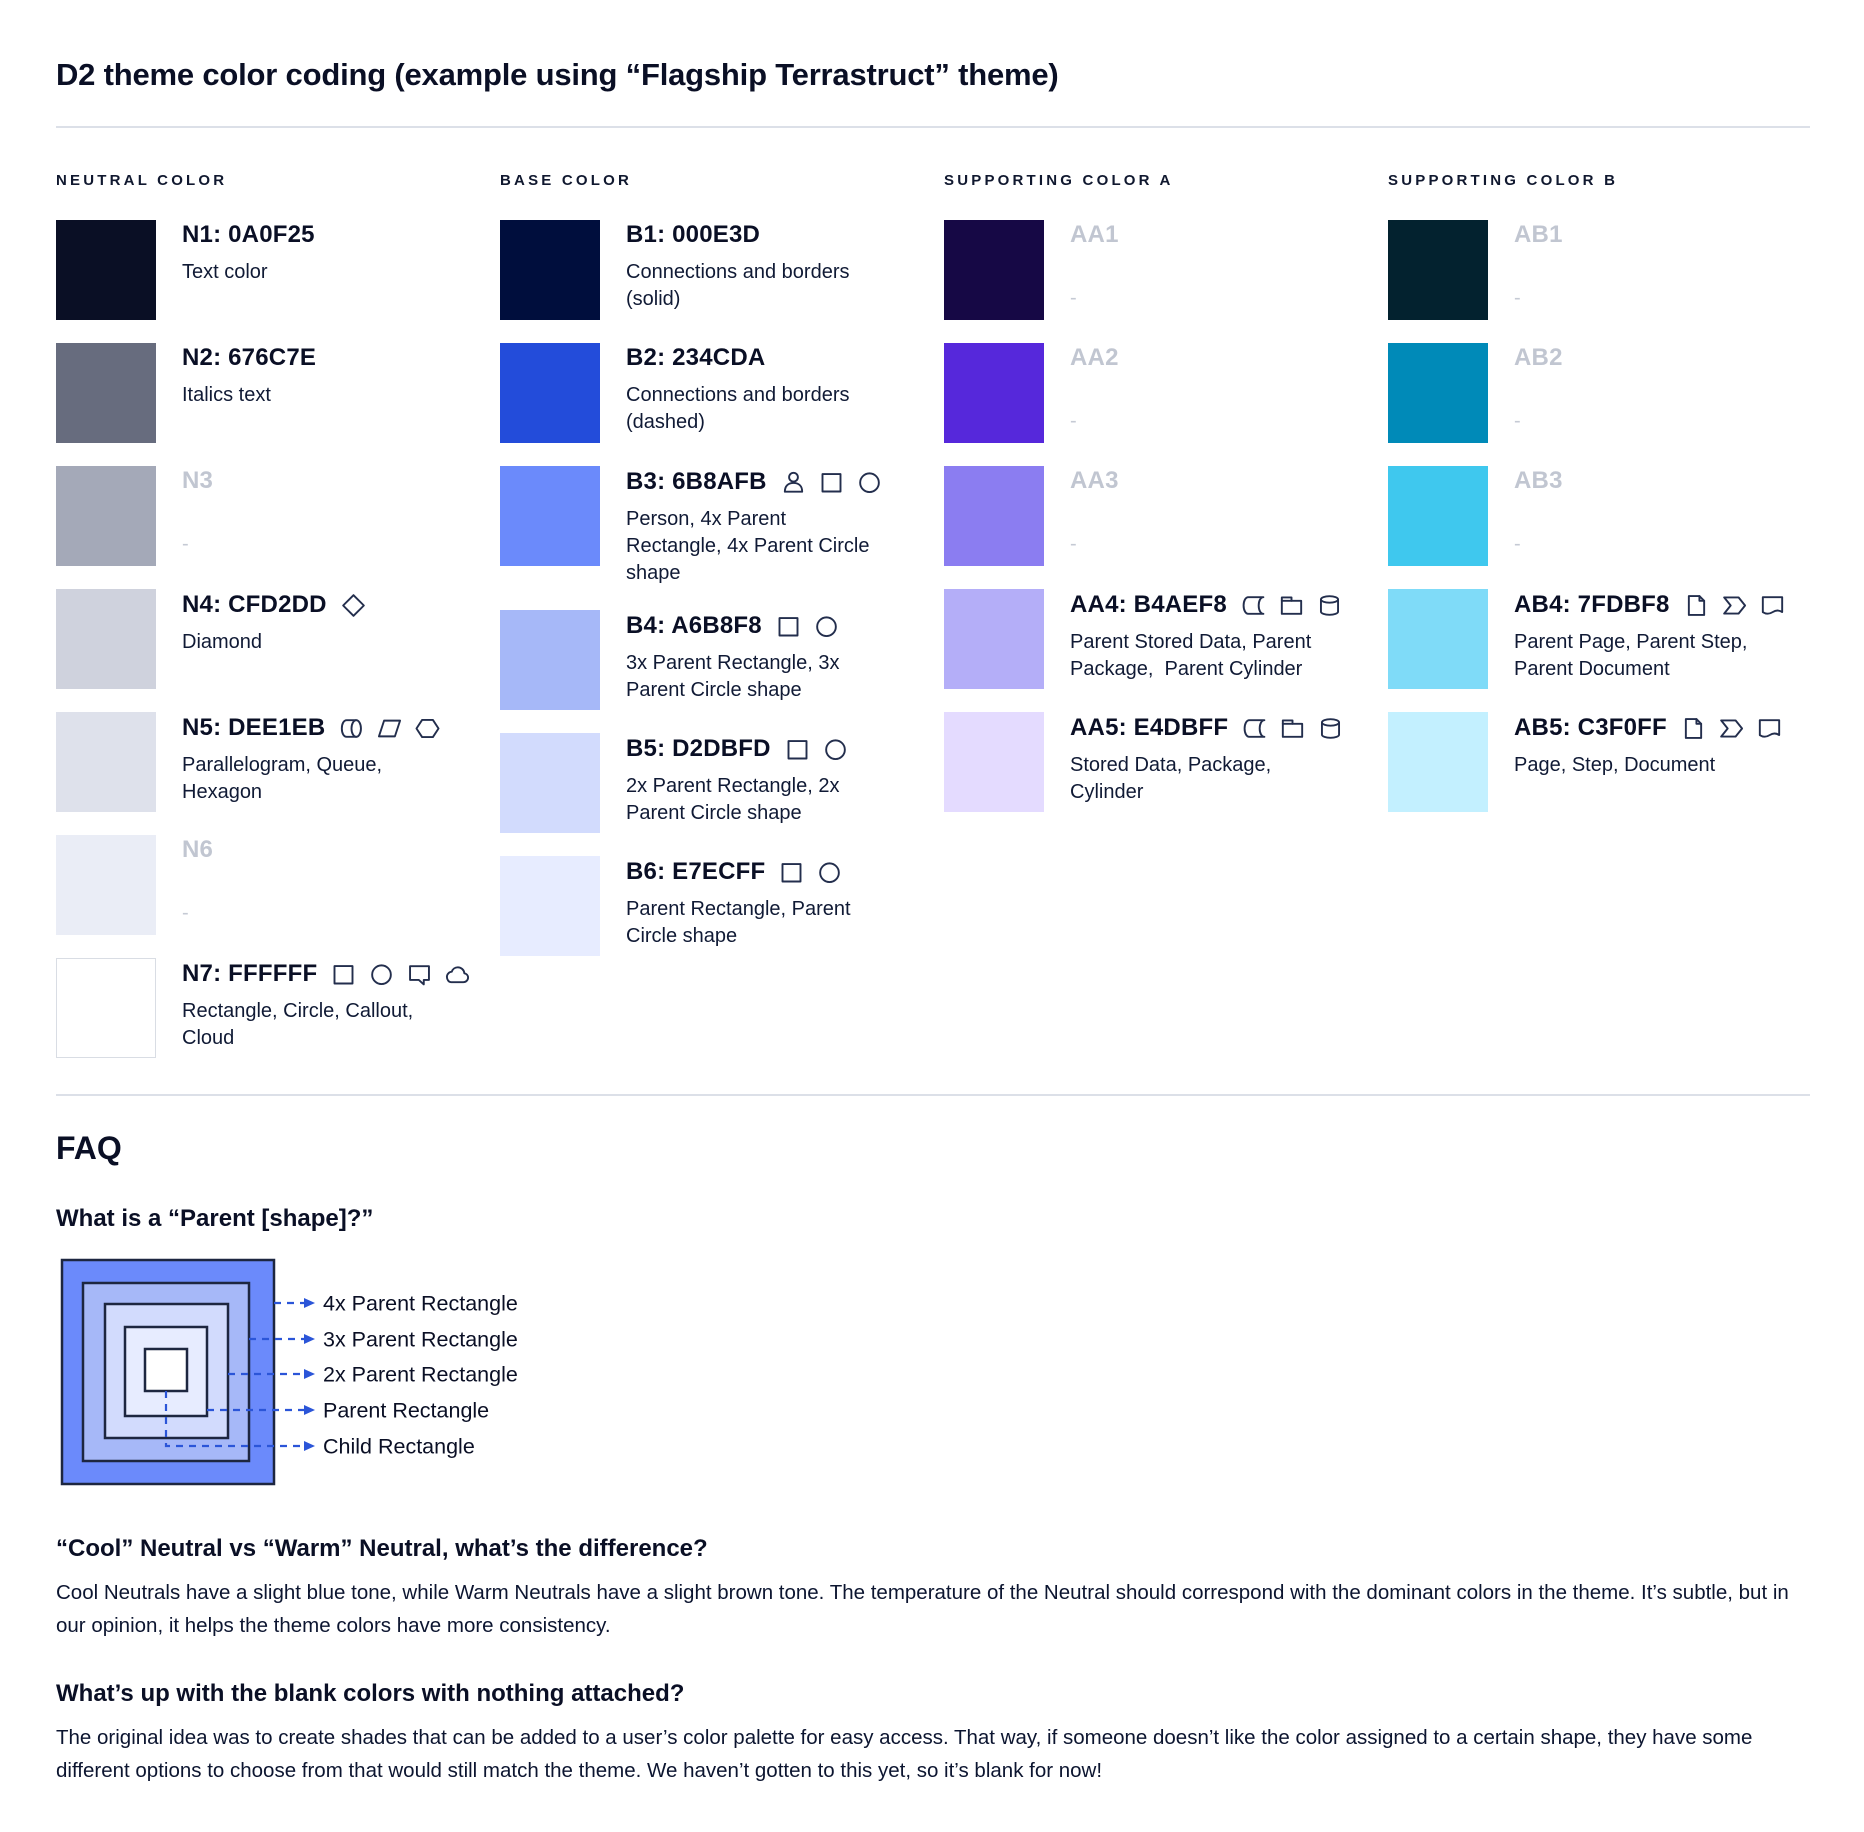 The image size is (1864, 1832). What do you see at coordinates (793, 482) in the screenshot?
I see `person-icon` at bounding box center [793, 482].